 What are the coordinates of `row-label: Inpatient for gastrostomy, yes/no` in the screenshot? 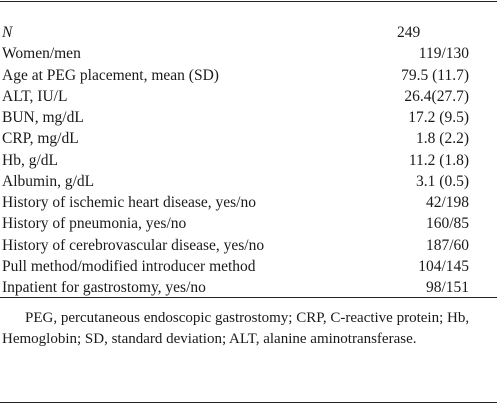 It's located at (104, 287).